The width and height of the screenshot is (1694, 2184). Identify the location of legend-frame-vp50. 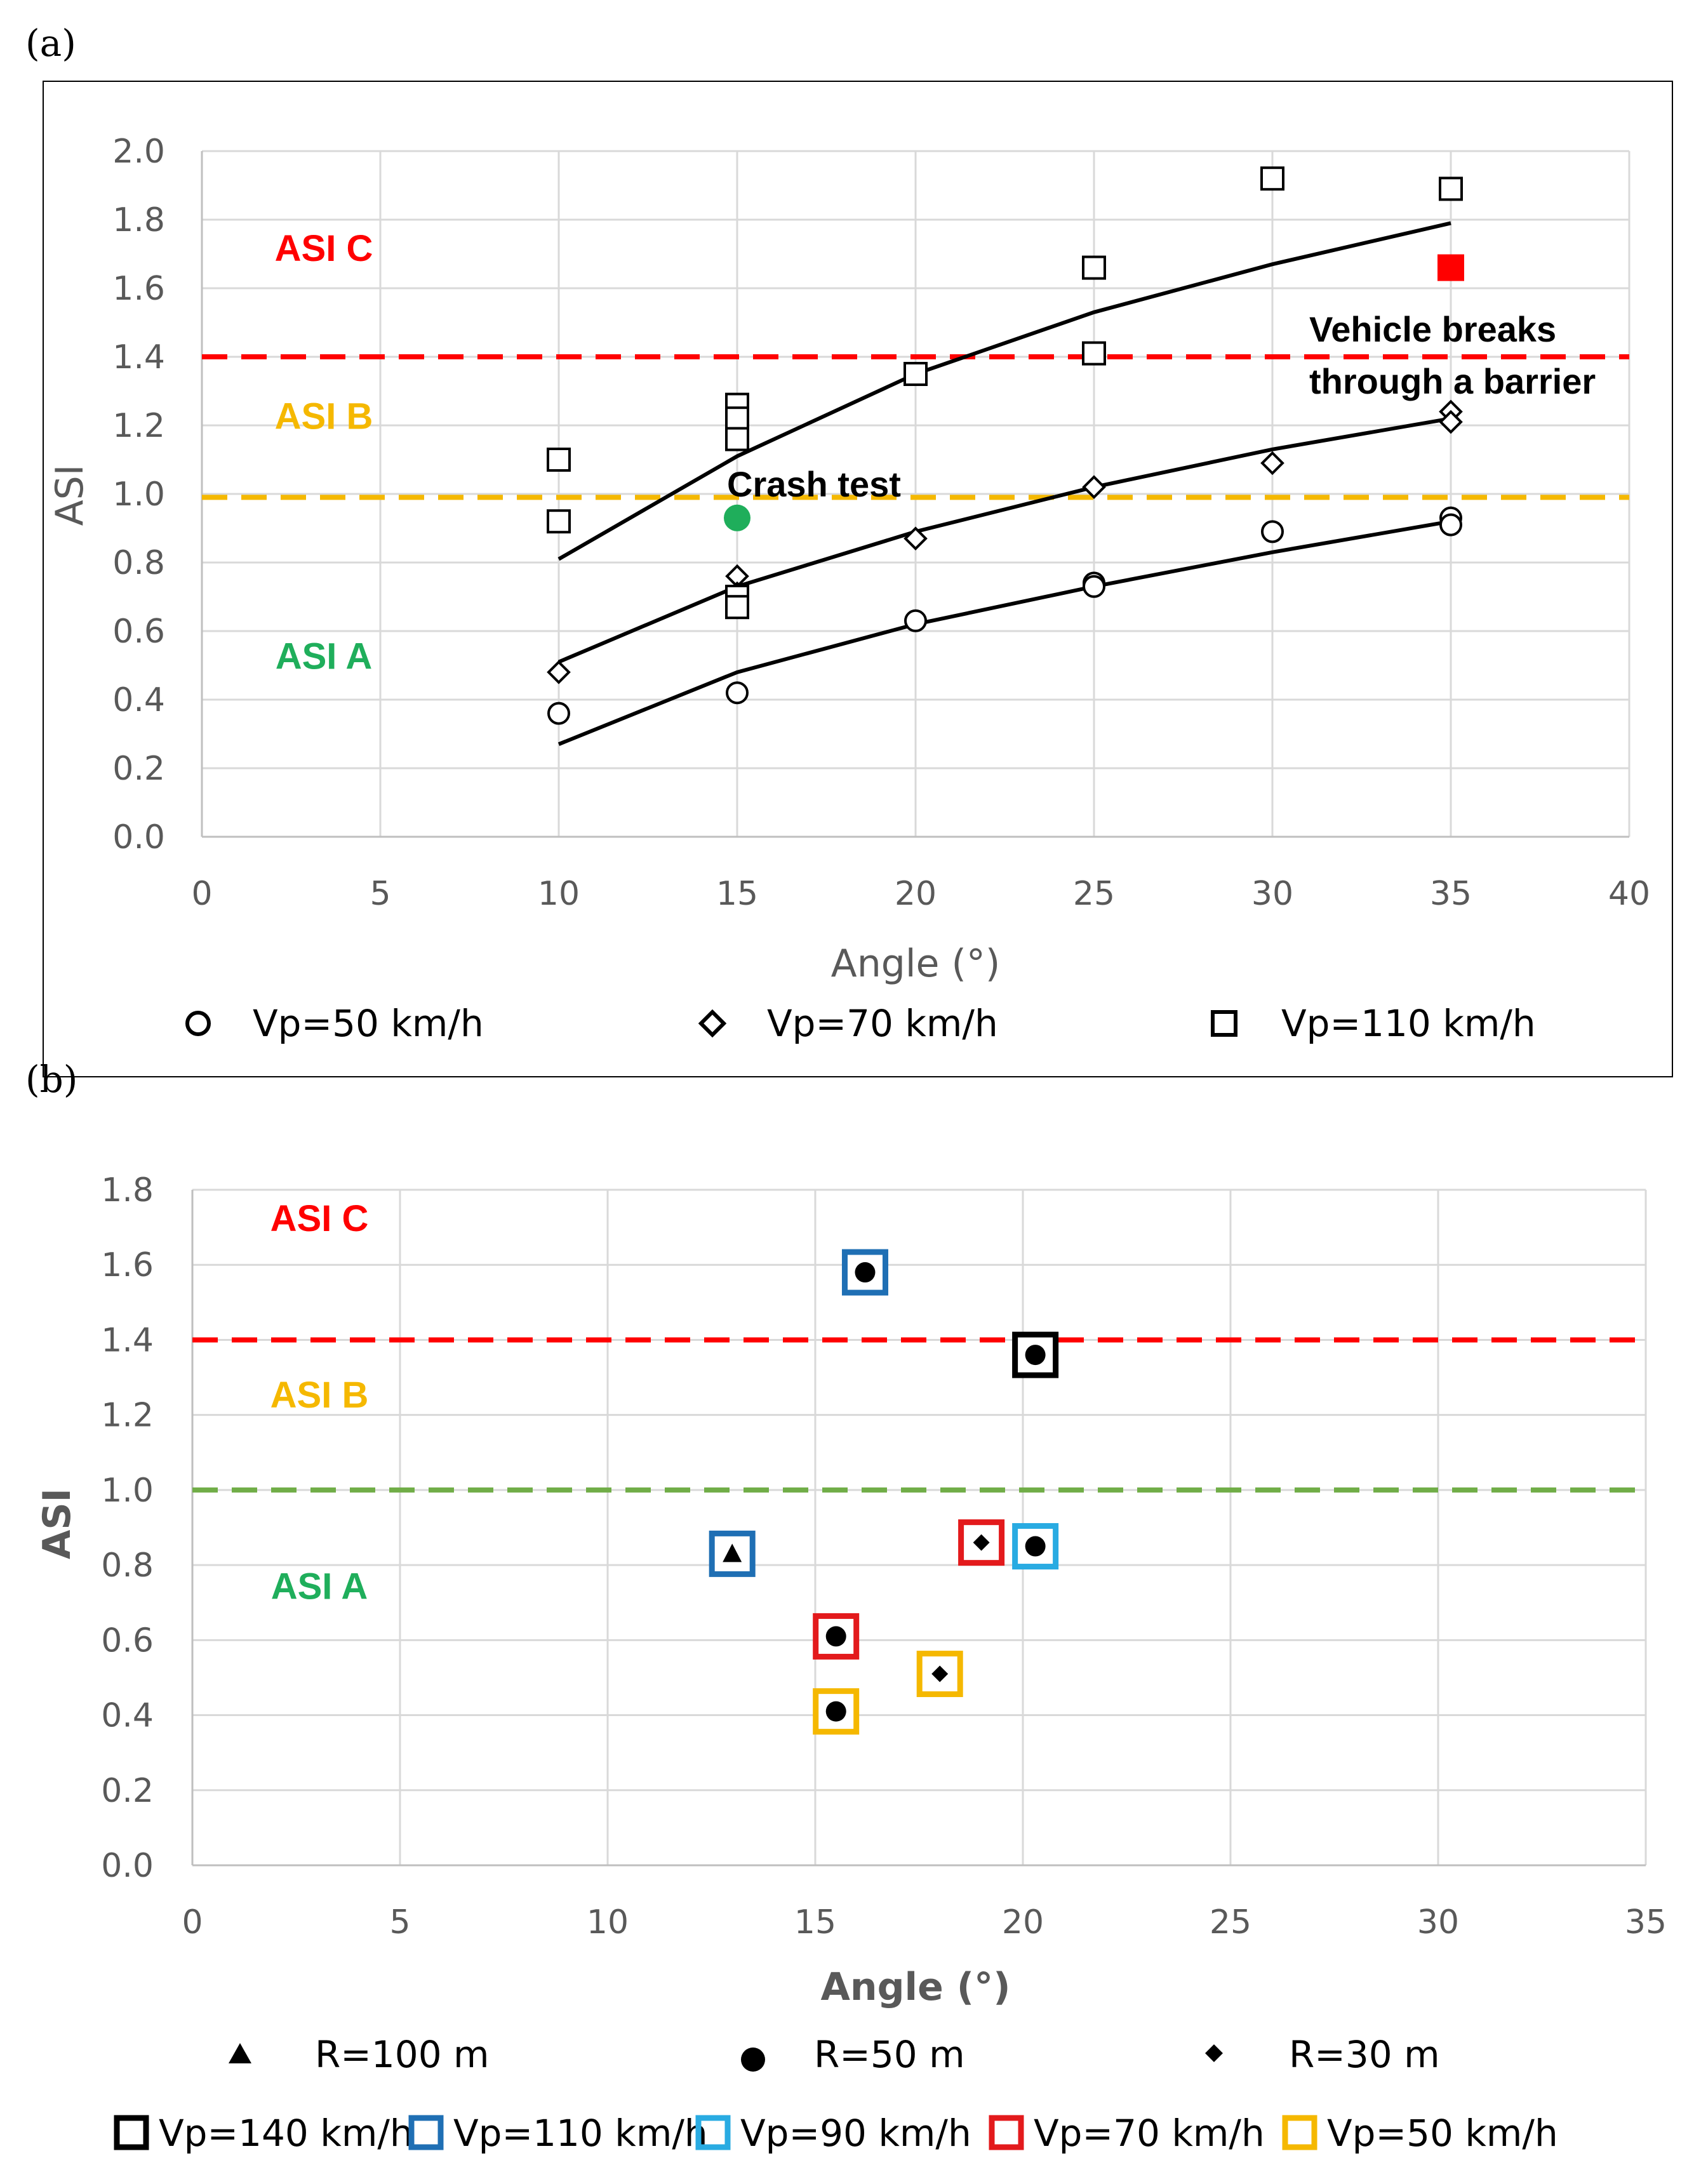
(1299, 2132).